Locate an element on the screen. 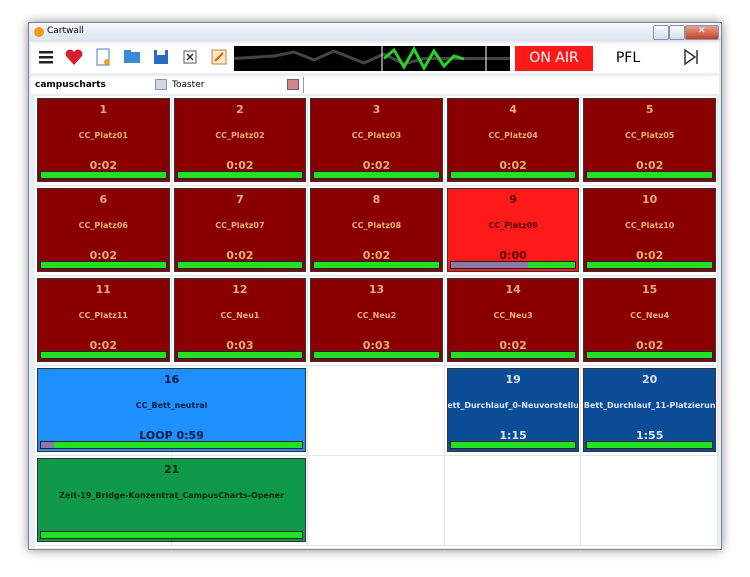  menu-button is located at coordinates (47, 57).